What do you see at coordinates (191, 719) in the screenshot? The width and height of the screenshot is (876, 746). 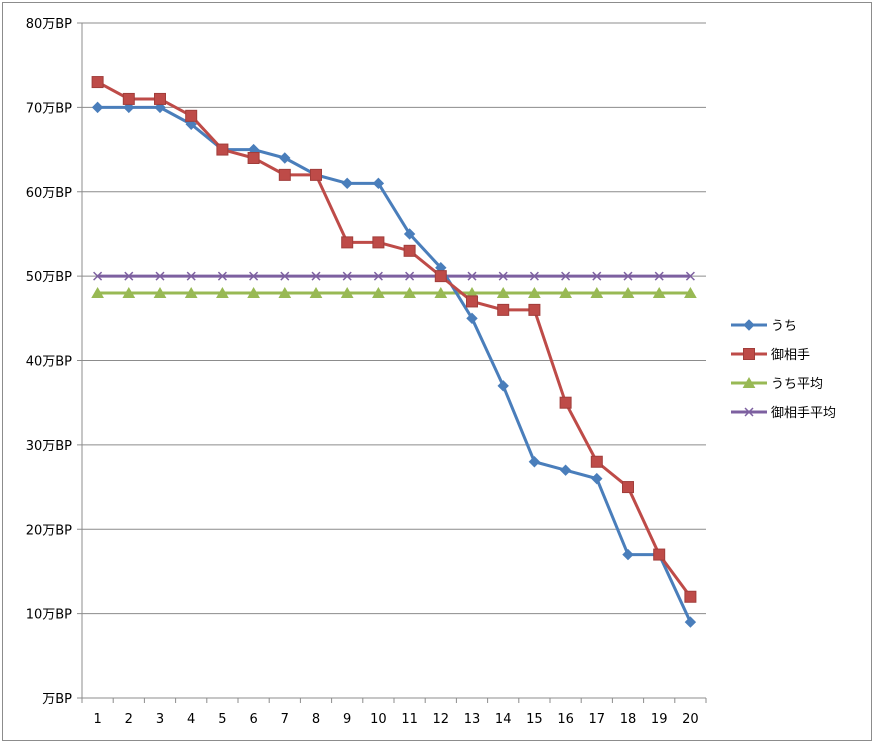 I see `x-tick-label: 4` at bounding box center [191, 719].